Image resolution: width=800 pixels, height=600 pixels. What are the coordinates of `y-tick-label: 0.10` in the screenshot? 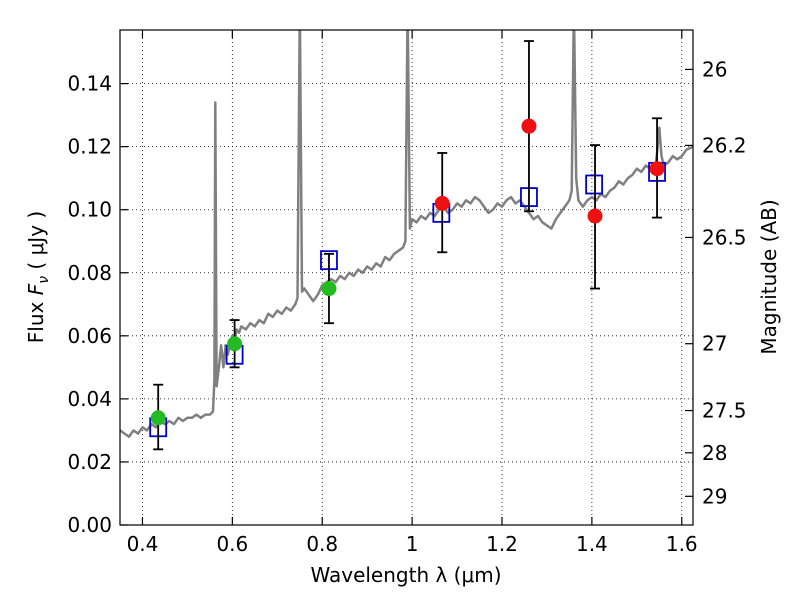 It's located at (89, 210).